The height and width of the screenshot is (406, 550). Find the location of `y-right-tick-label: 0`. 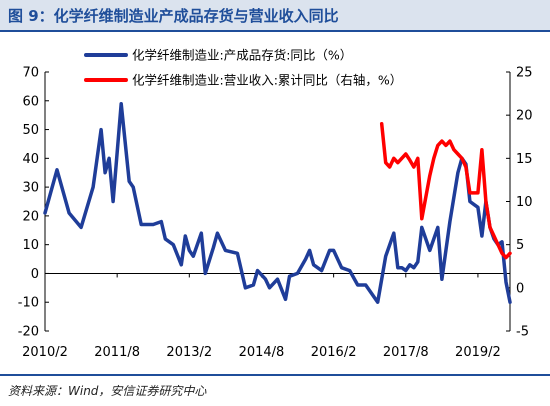

y-right-tick-label: 0 is located at coordinates (520, 288).